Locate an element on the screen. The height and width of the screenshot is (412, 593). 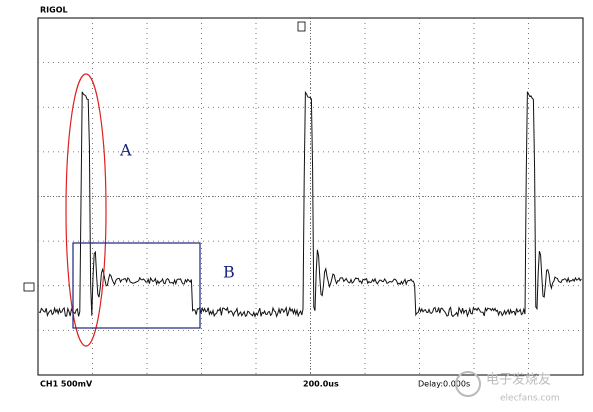
label-b: B is located at coordinates (229, 272).